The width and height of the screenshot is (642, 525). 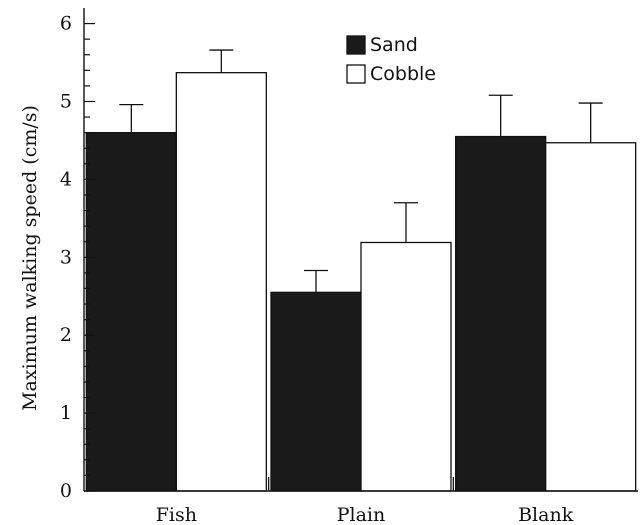 What do you see at coordinates (361, 514) in the screenshot?
I see `x-tick-label-plain: Plain` at bounding box center [361, 514].